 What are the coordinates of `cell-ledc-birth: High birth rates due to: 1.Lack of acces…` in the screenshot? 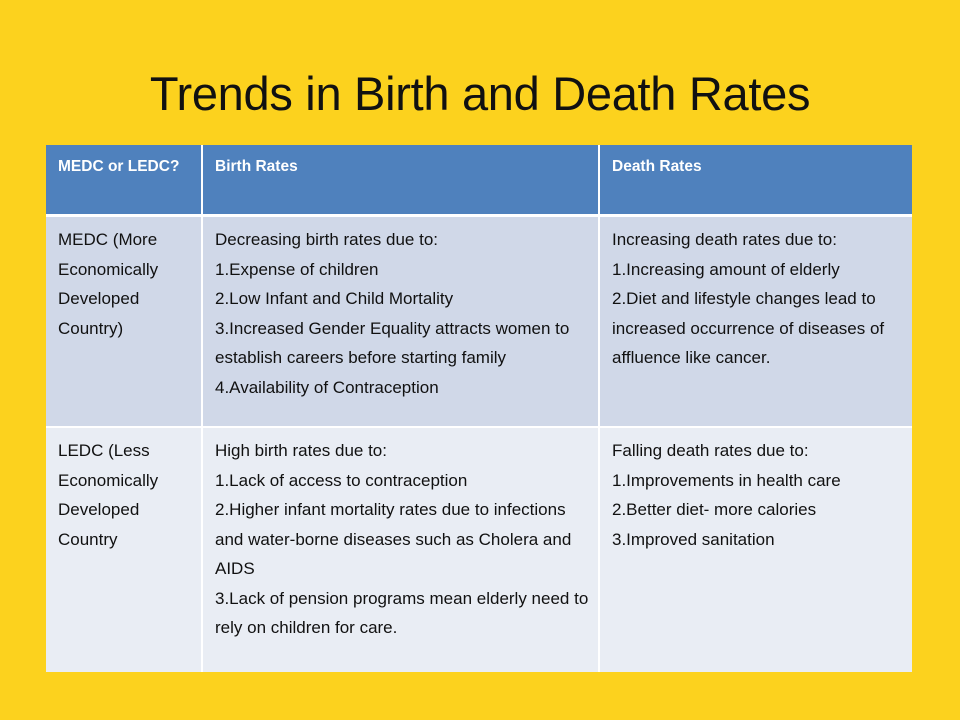 It's located at (401, 549).